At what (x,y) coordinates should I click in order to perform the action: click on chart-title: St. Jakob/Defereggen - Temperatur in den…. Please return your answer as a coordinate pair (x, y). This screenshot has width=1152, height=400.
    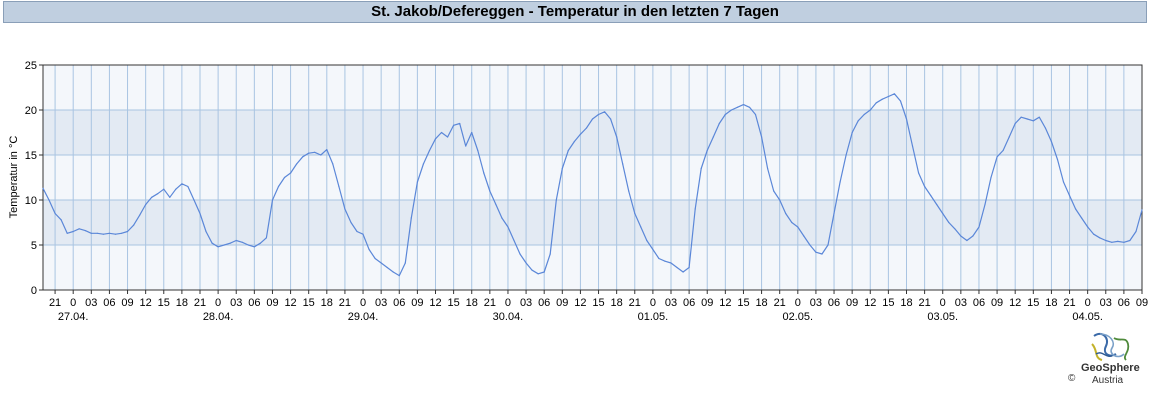
    Looking at the image, I should click on (575, 12).